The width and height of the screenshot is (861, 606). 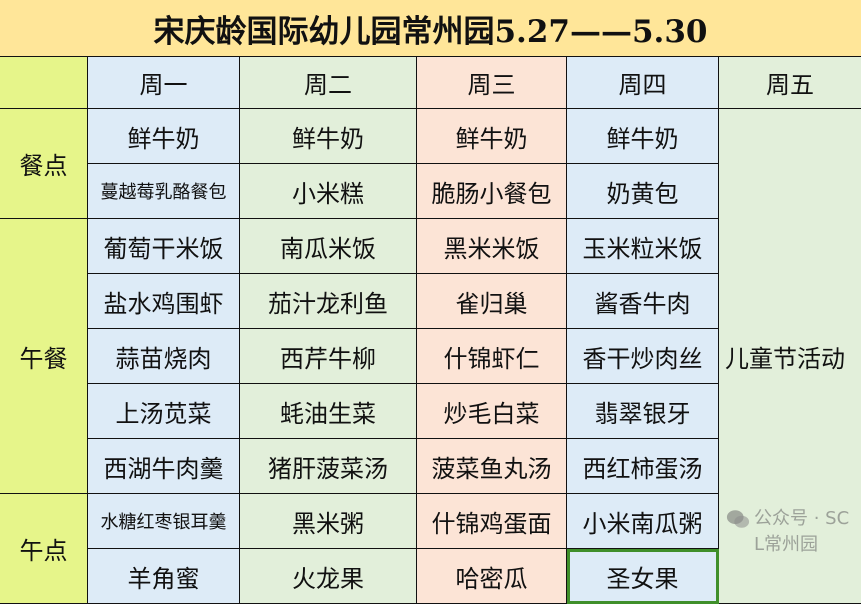 I want to click on menu-cell: 小米南瓜粥, so click(x=643, y=521).